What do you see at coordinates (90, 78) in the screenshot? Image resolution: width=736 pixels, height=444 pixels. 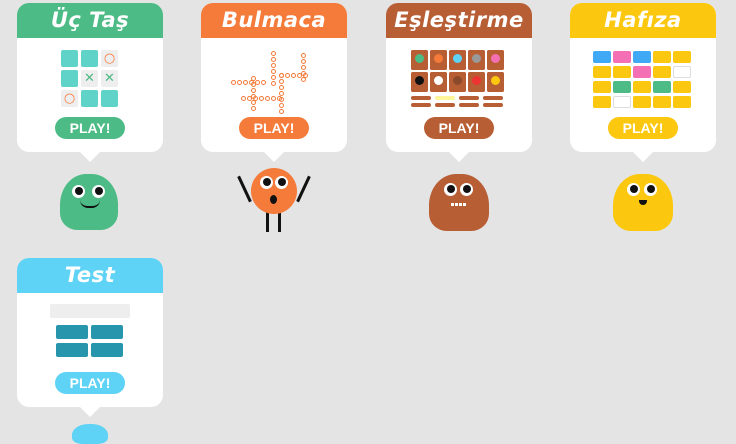 I see `tic-tac-toe-preview: ○ ✕ ✕ ○` at bounding box center [90, 78].